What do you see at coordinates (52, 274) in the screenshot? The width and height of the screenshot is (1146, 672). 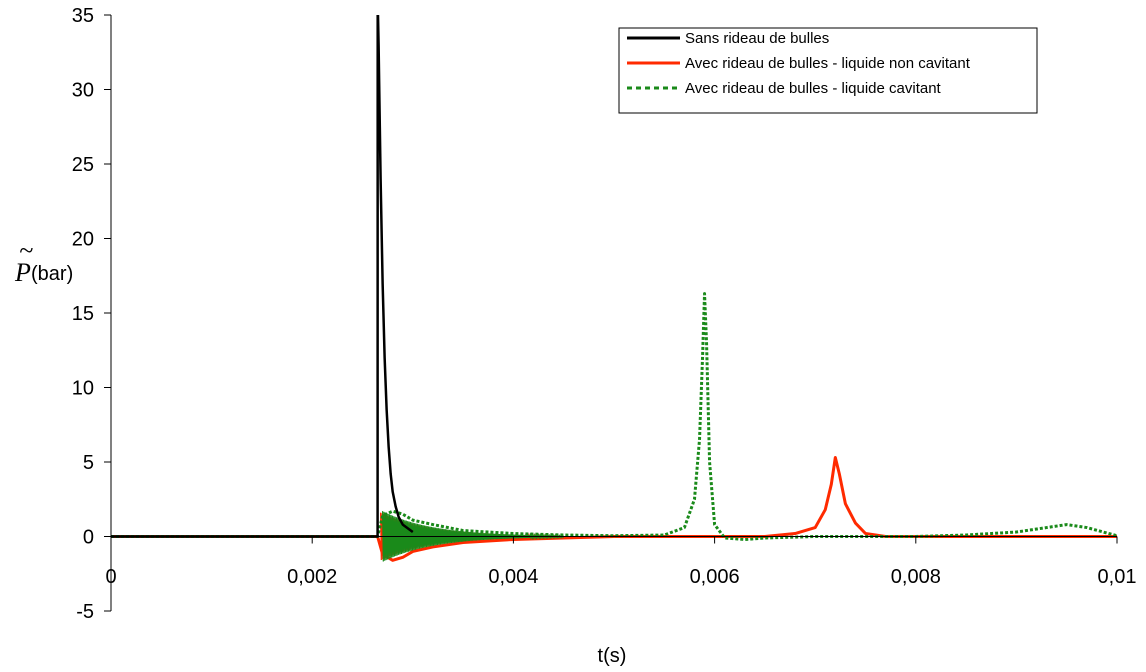 I see `y-axis-unit: (bar)` at bounding box center [52, 274].